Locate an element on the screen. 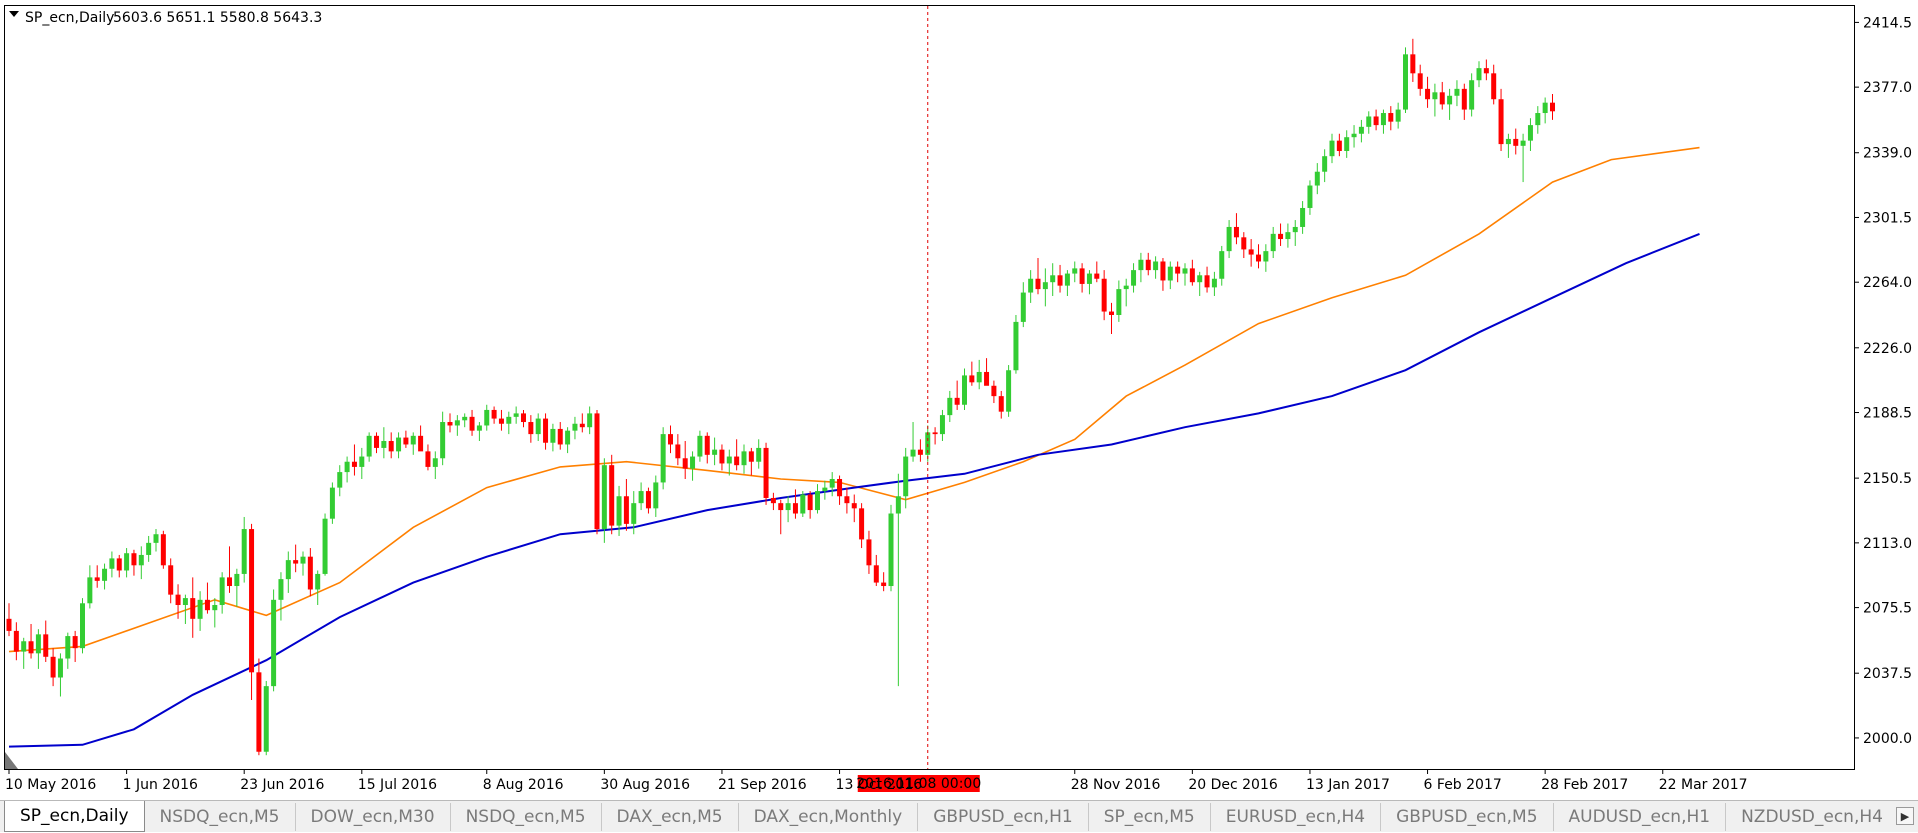  tab-eurusd-ecn-h4: EURUSD_ecn,H4 is located at coordinates (1296, 817).